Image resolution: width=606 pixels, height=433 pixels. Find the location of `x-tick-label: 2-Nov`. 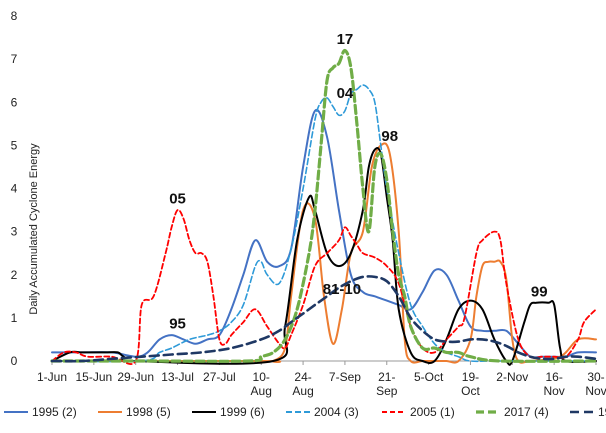

x-tick-label: 2-Nov is located at coordinates (512, 377).